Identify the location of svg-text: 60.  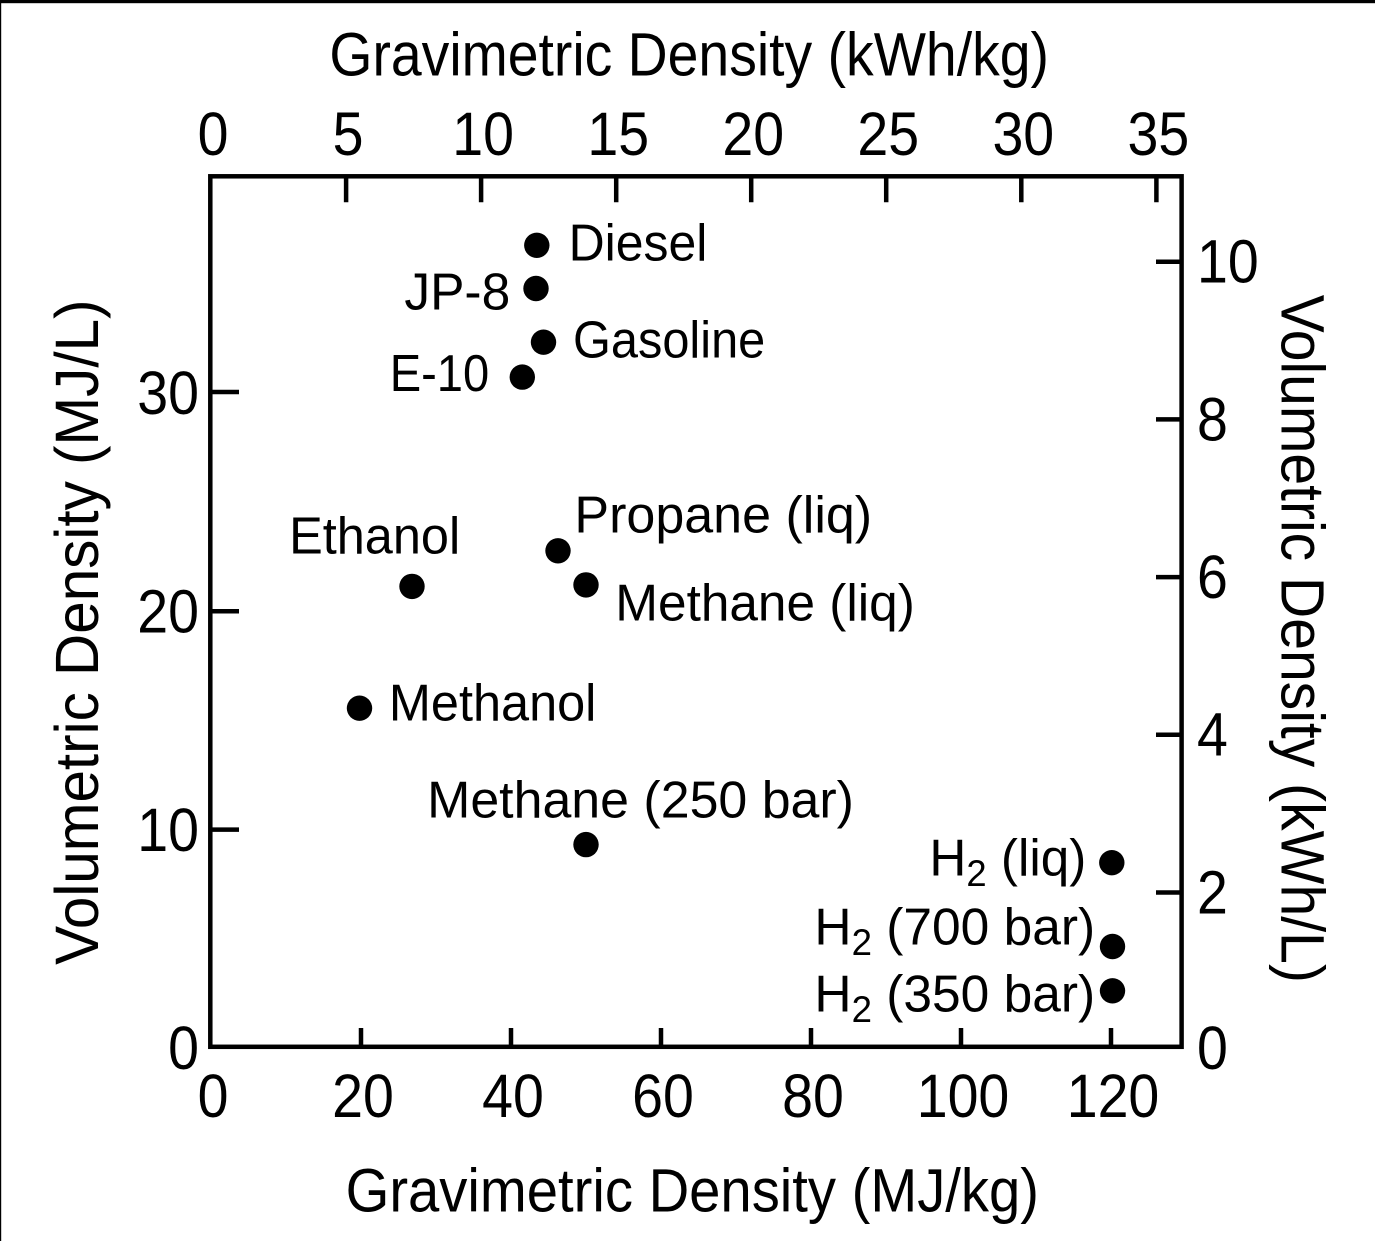
(663, 1097).